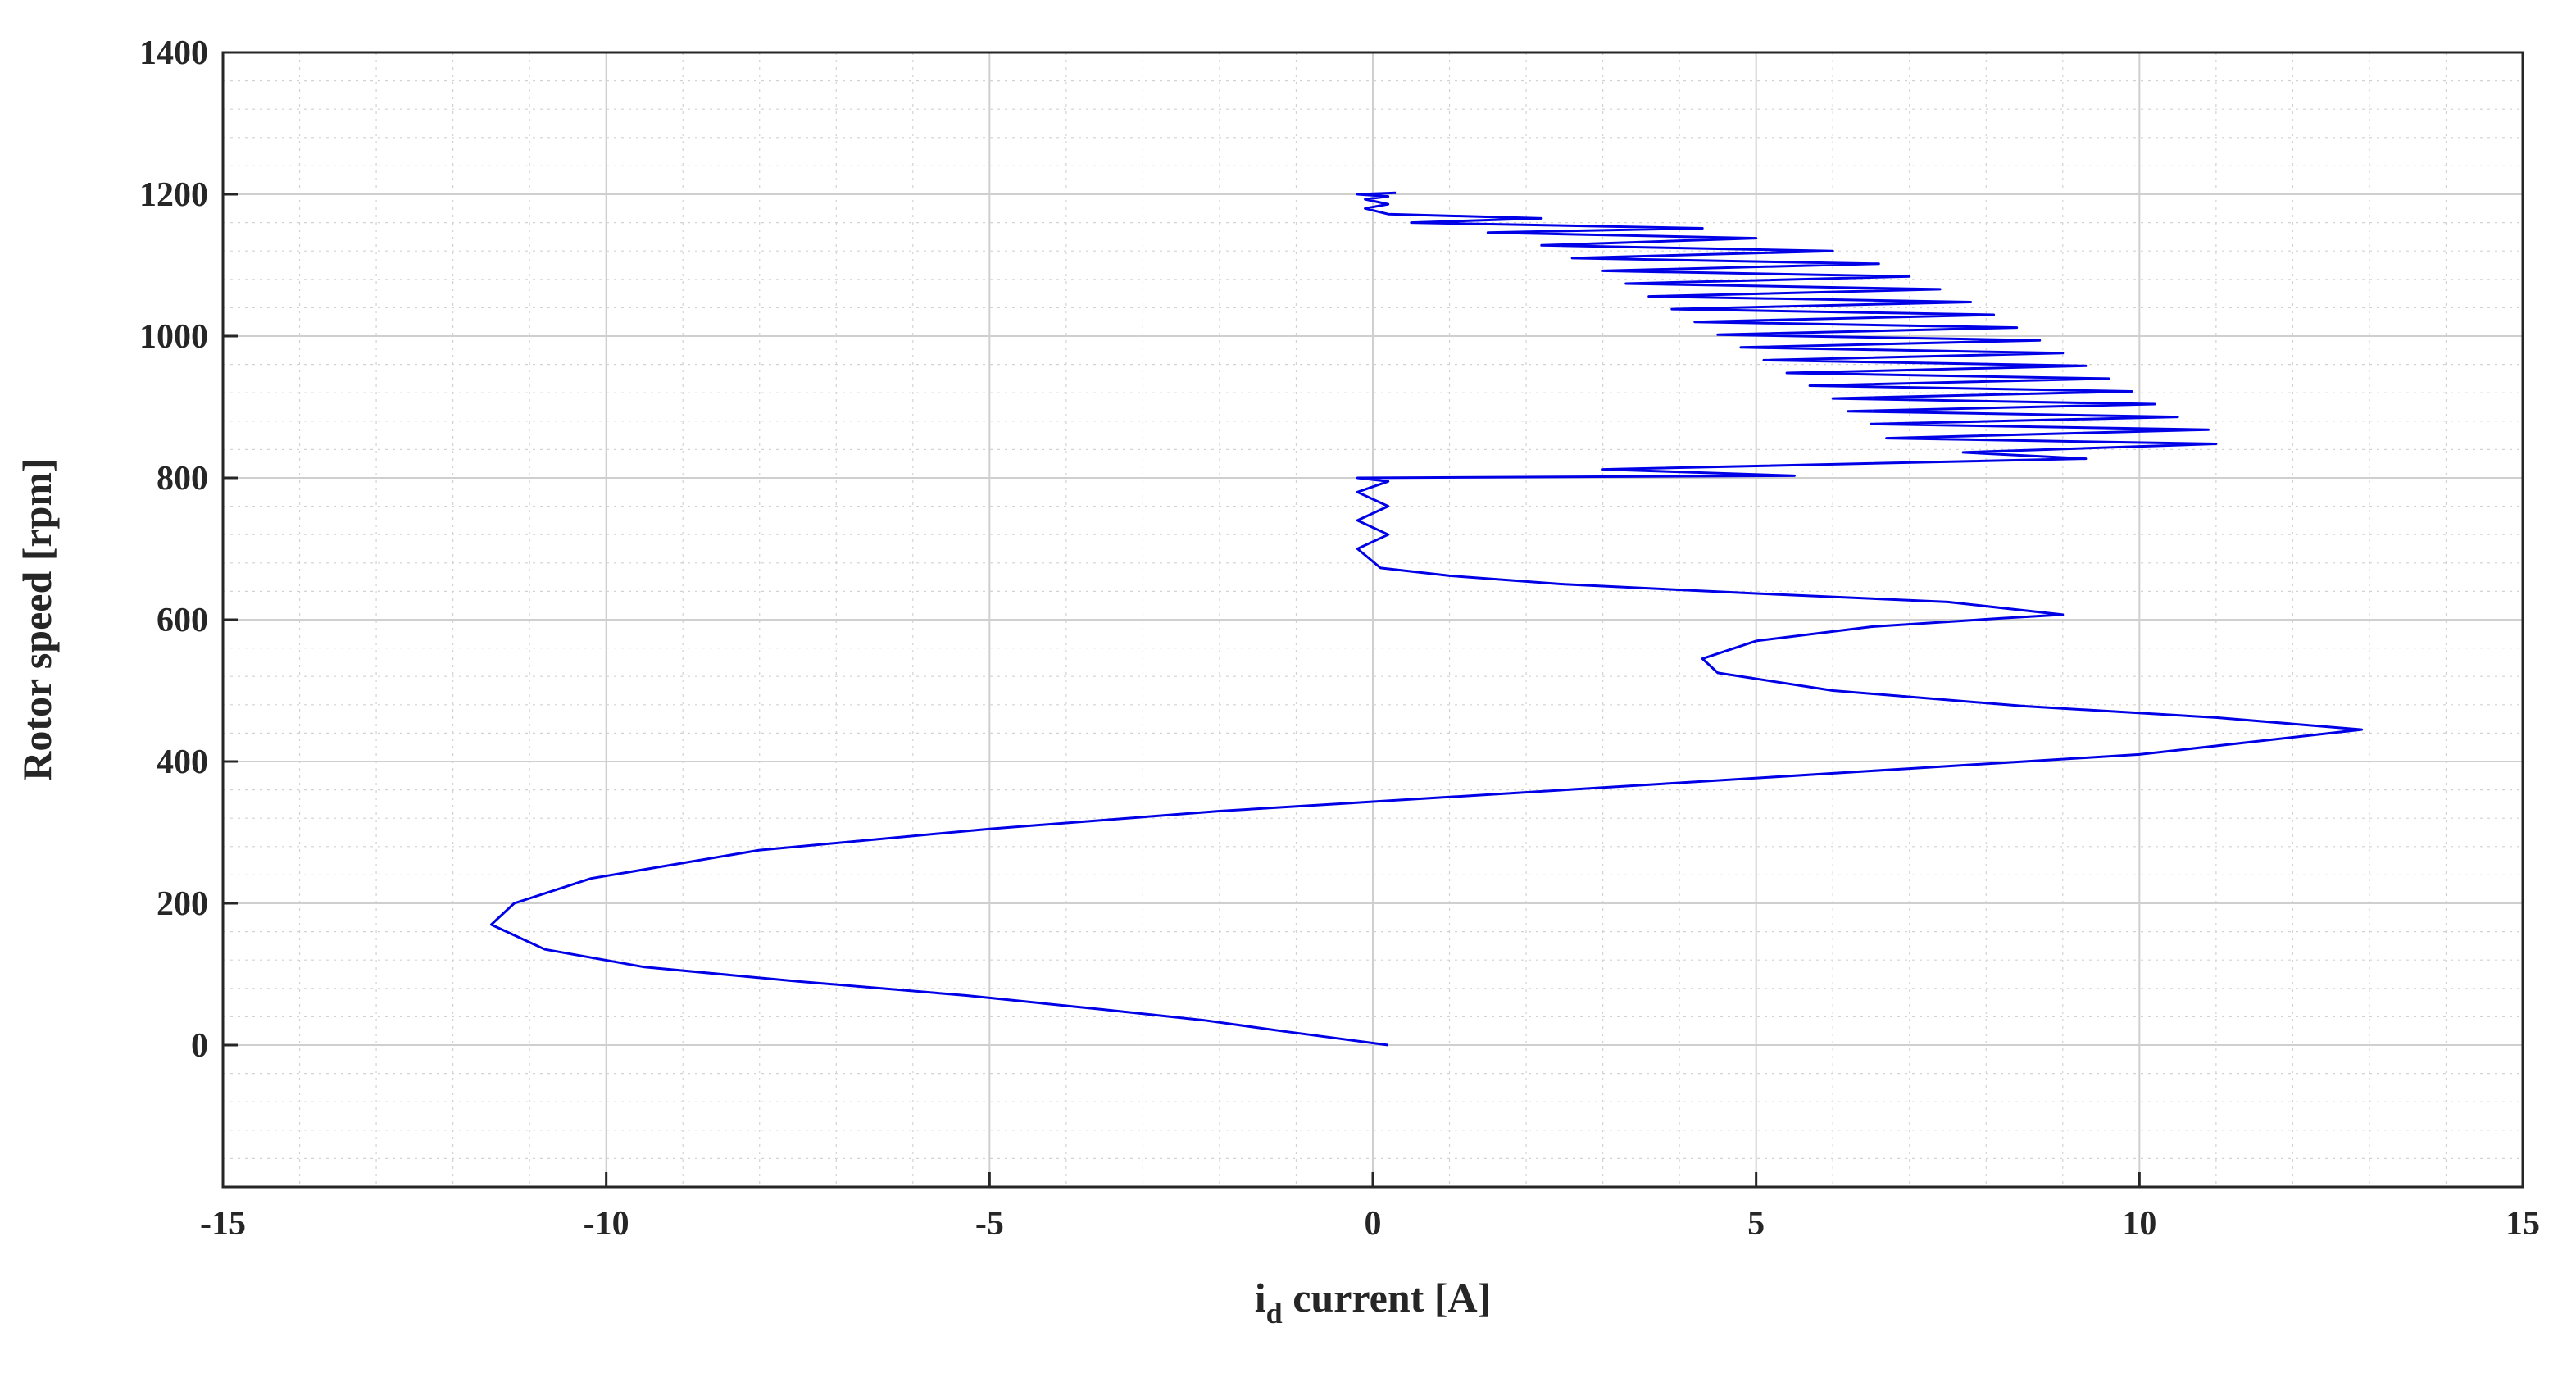  I want to click on y-tick-label: 1400, so click(173, 53).